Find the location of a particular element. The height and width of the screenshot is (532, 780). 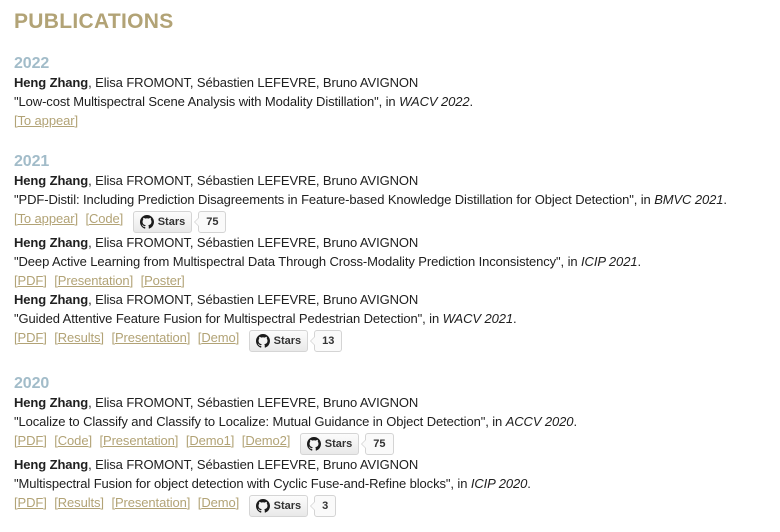

year-heading: 2020 is located at coordinates (32, 383).